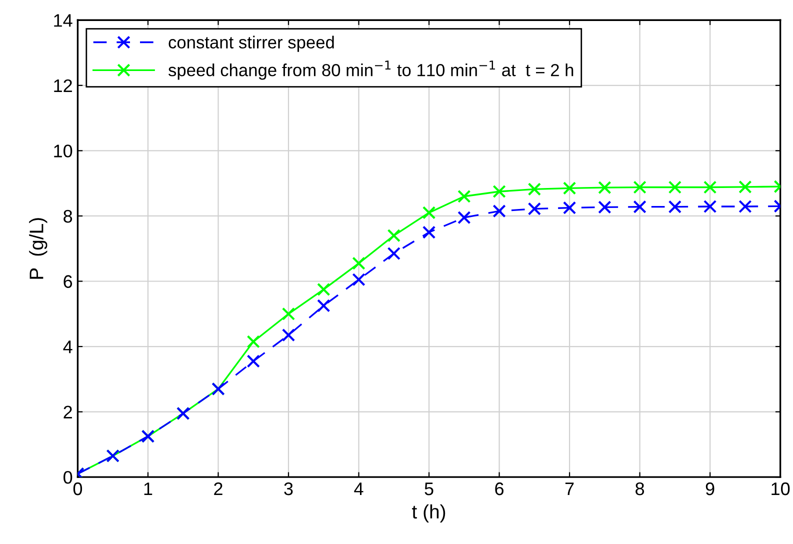 The image size is (793, 544). What do you see at coordinates (67, 347) in the screenshot?
I see `y-tick-label: 4` at bounding box center [67, 347].